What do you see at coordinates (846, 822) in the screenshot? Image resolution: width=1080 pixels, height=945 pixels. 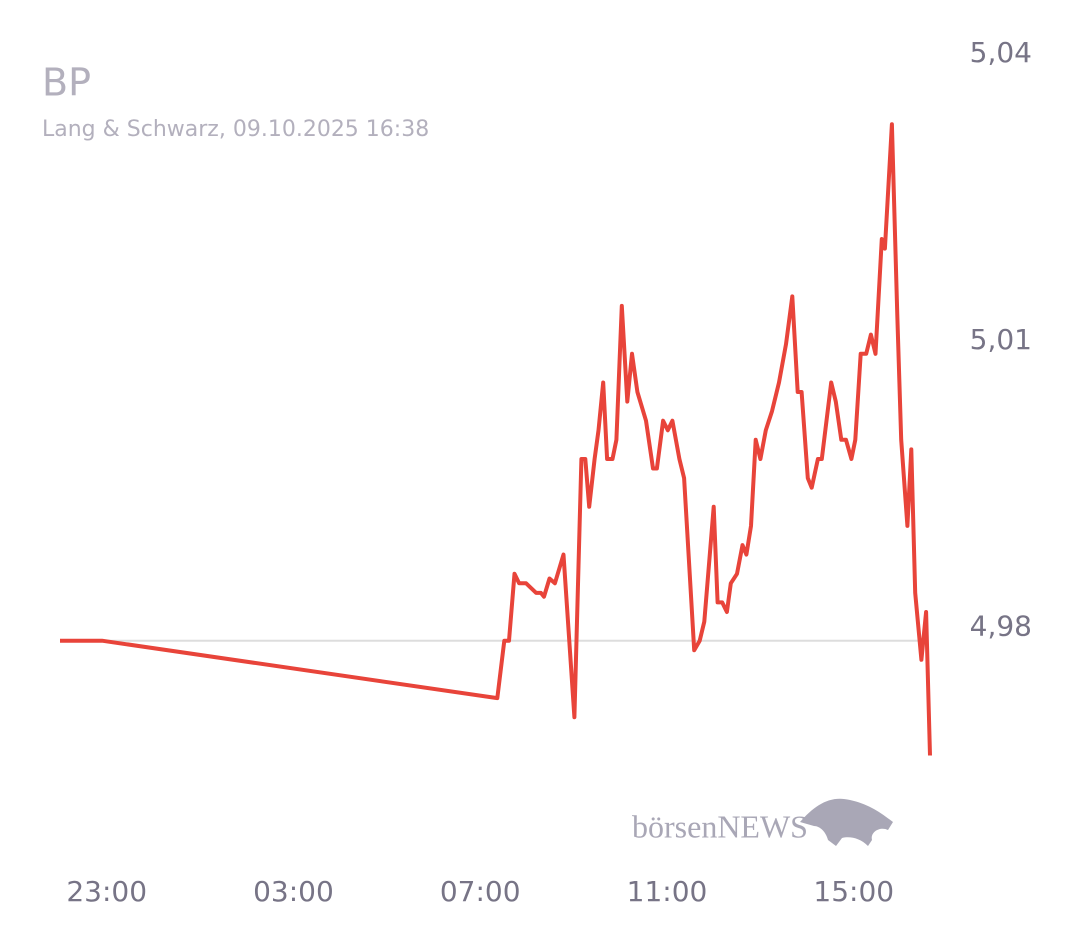 I see `watermark-bull` at bounding box center [846, 822].